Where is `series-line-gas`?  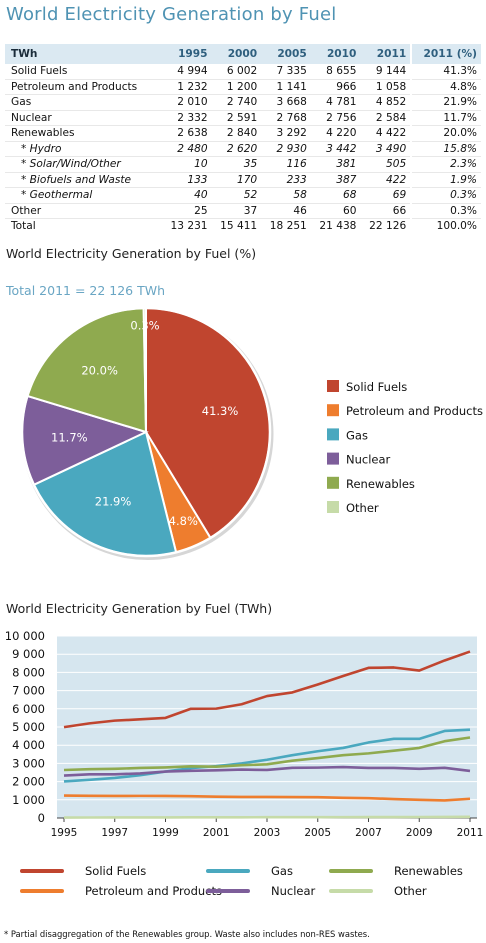 series-line-gas is located at coordinates (267, 755).